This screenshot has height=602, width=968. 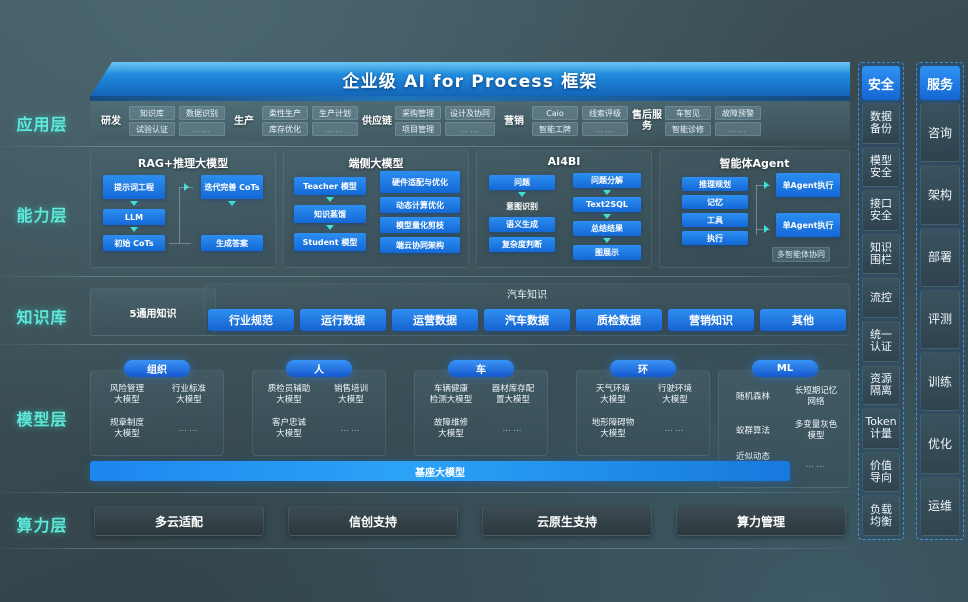 I want to click on security-item-value-orientation: 价值导向, so click(x=881, y=472).